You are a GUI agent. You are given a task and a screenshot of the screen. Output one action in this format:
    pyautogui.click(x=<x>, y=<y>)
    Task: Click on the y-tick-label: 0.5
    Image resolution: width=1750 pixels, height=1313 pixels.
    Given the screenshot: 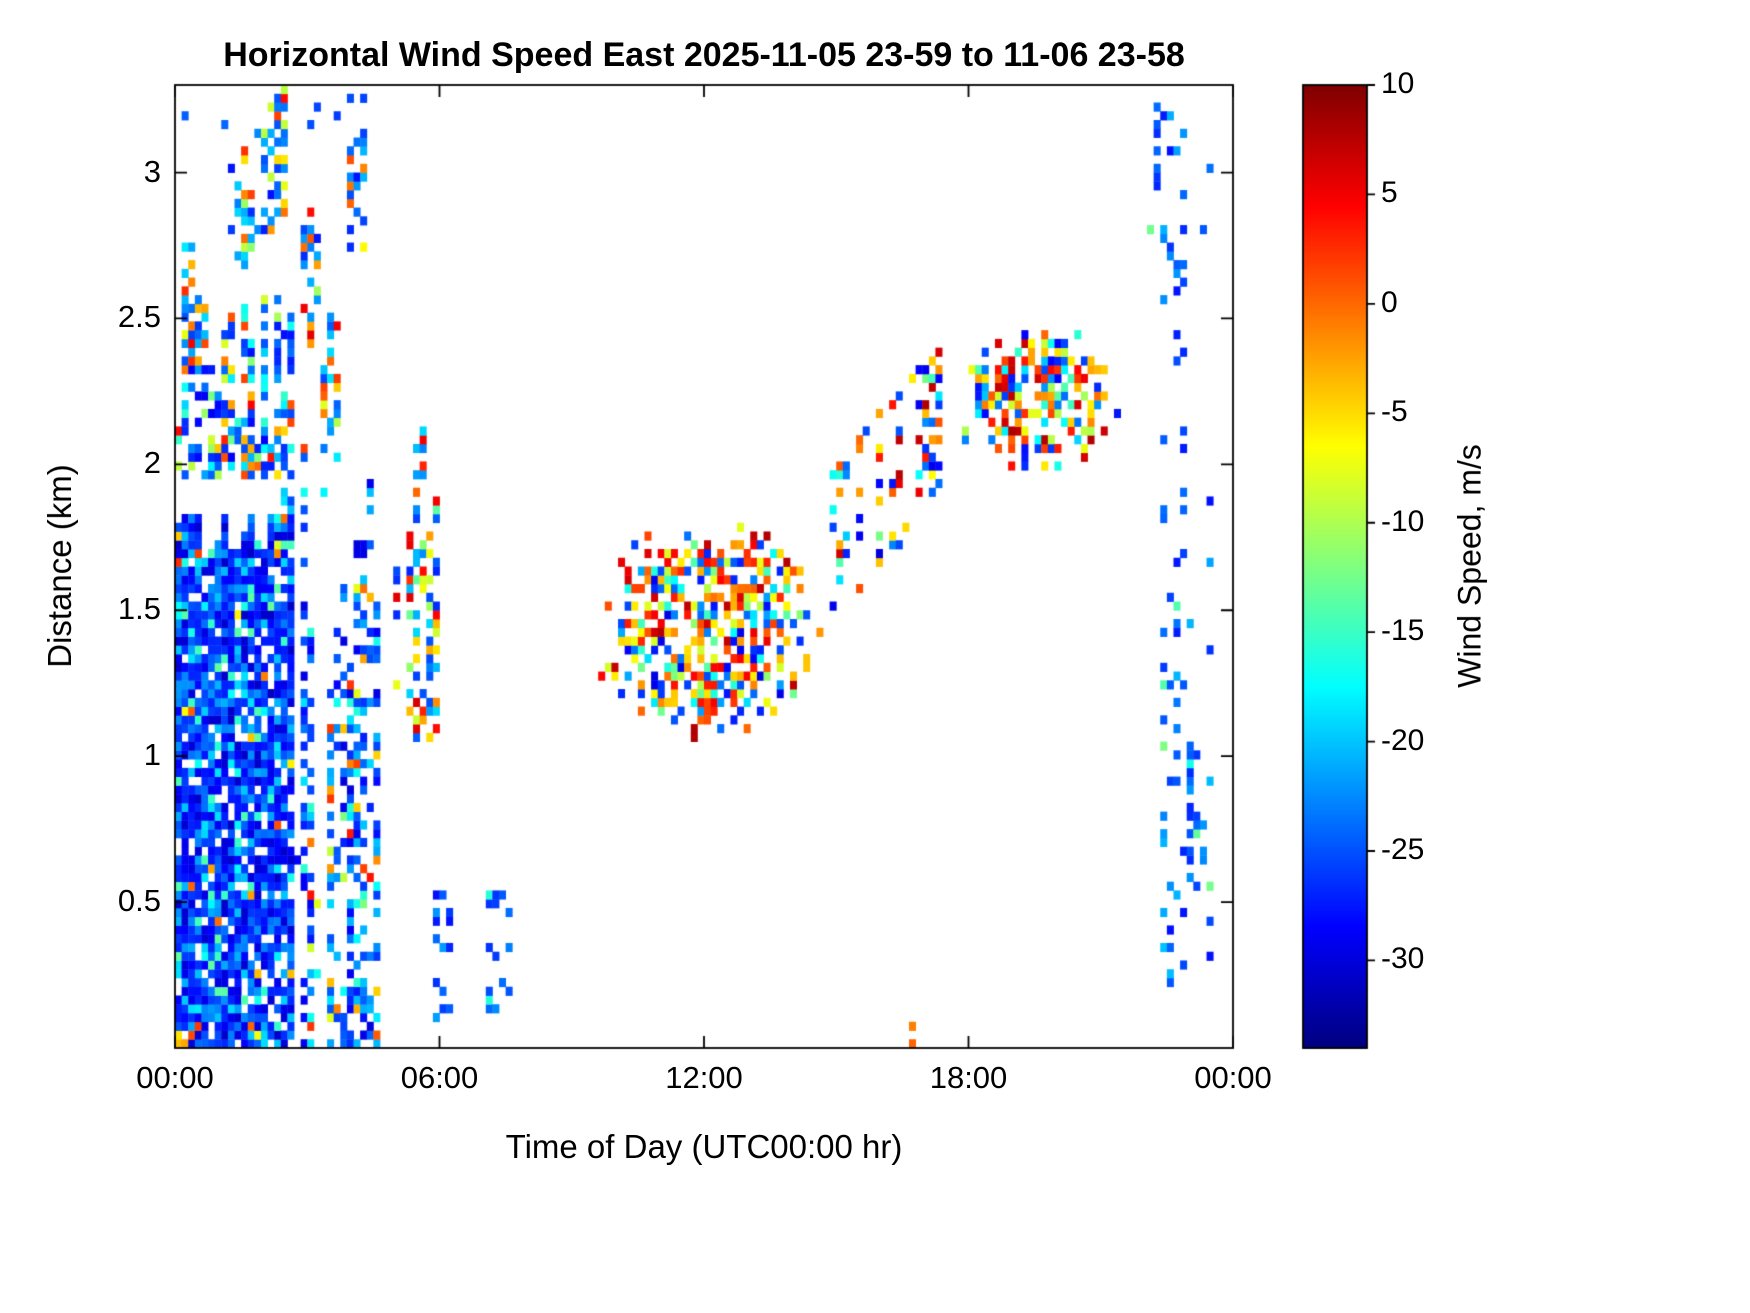 What is the action you would take?
    pyautogui.click(x=139, y=901)
    